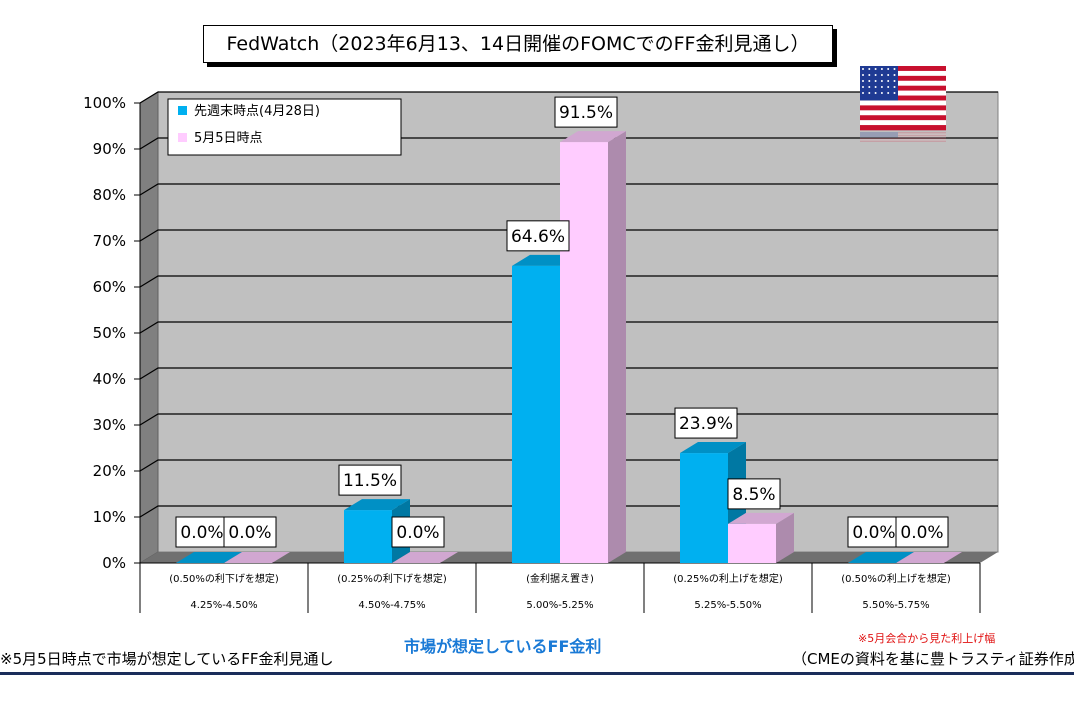 The width and height of the screenshot is (1074, 707). I want to click on y-tick-label: 70%, so click(109, 241).